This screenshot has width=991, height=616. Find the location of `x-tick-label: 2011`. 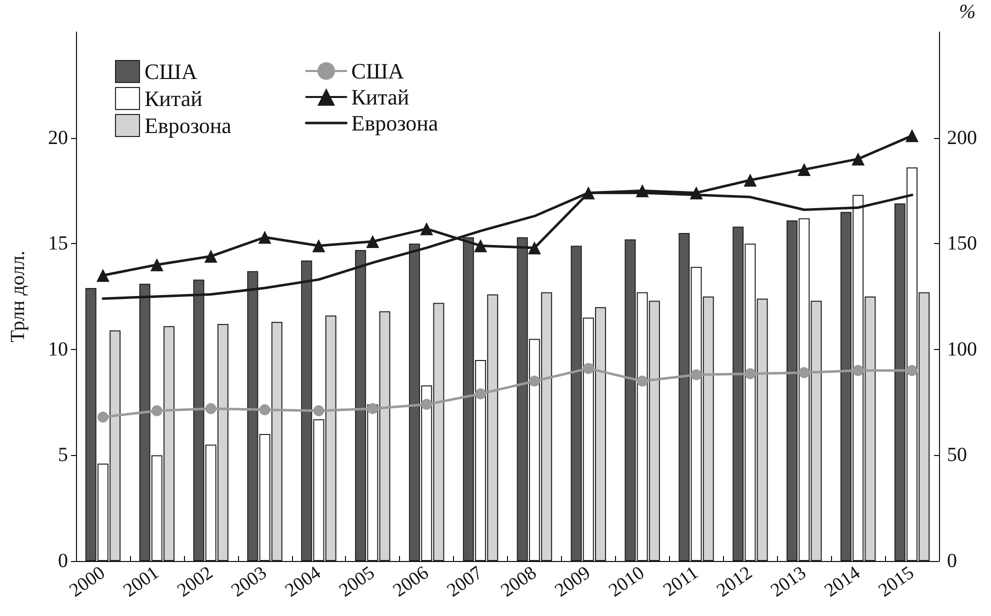

x-tick-label: 2011 is located at coordinates (681, 582).